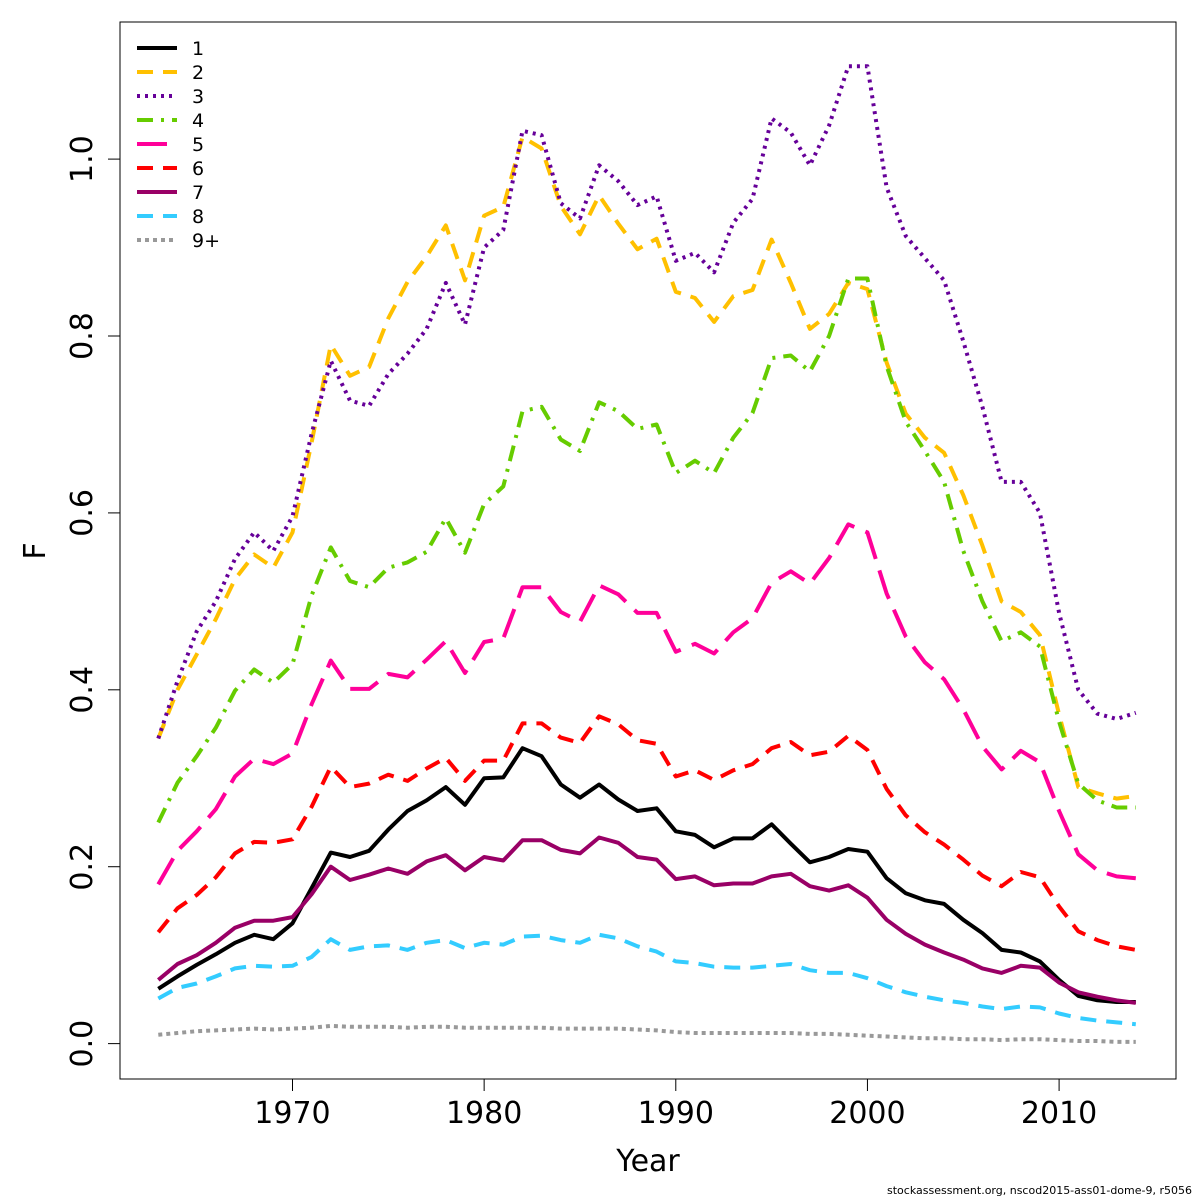 Image resolution: width=1200 pixels, height=1200 pixels. Describe the element at coordinates (1059, 1113) in the screenshot. I see `x-tick-label: 2010` at that location.